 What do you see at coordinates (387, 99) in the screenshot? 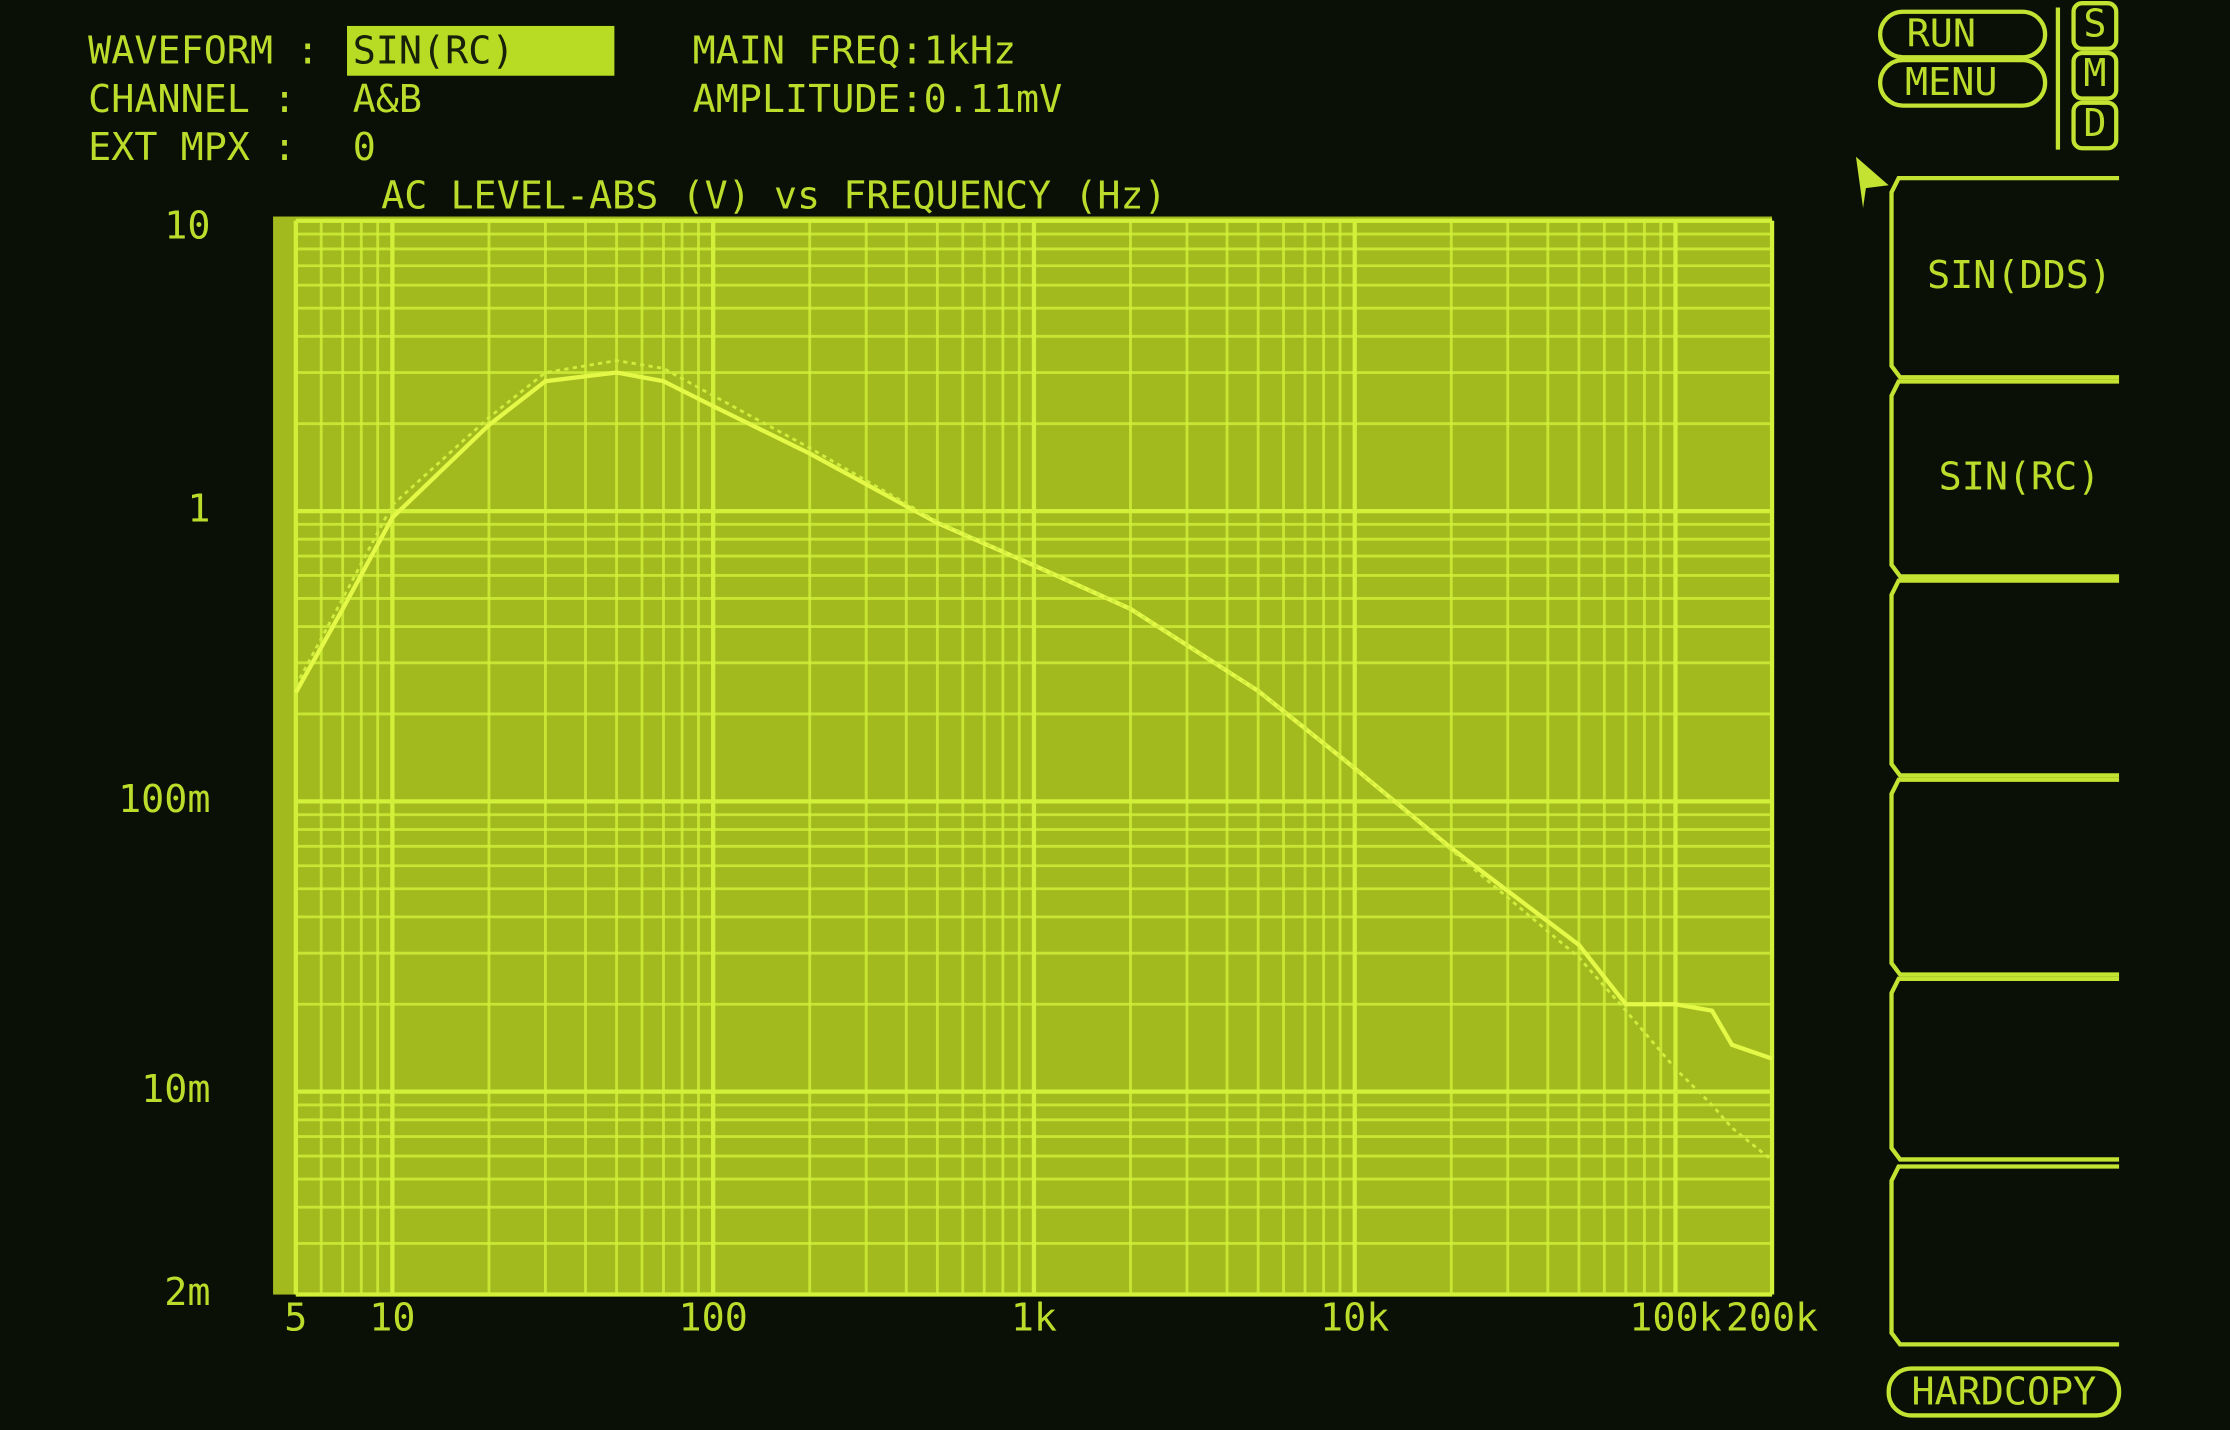
I see `channel-value: A&B` at bounding box center [387, 99].